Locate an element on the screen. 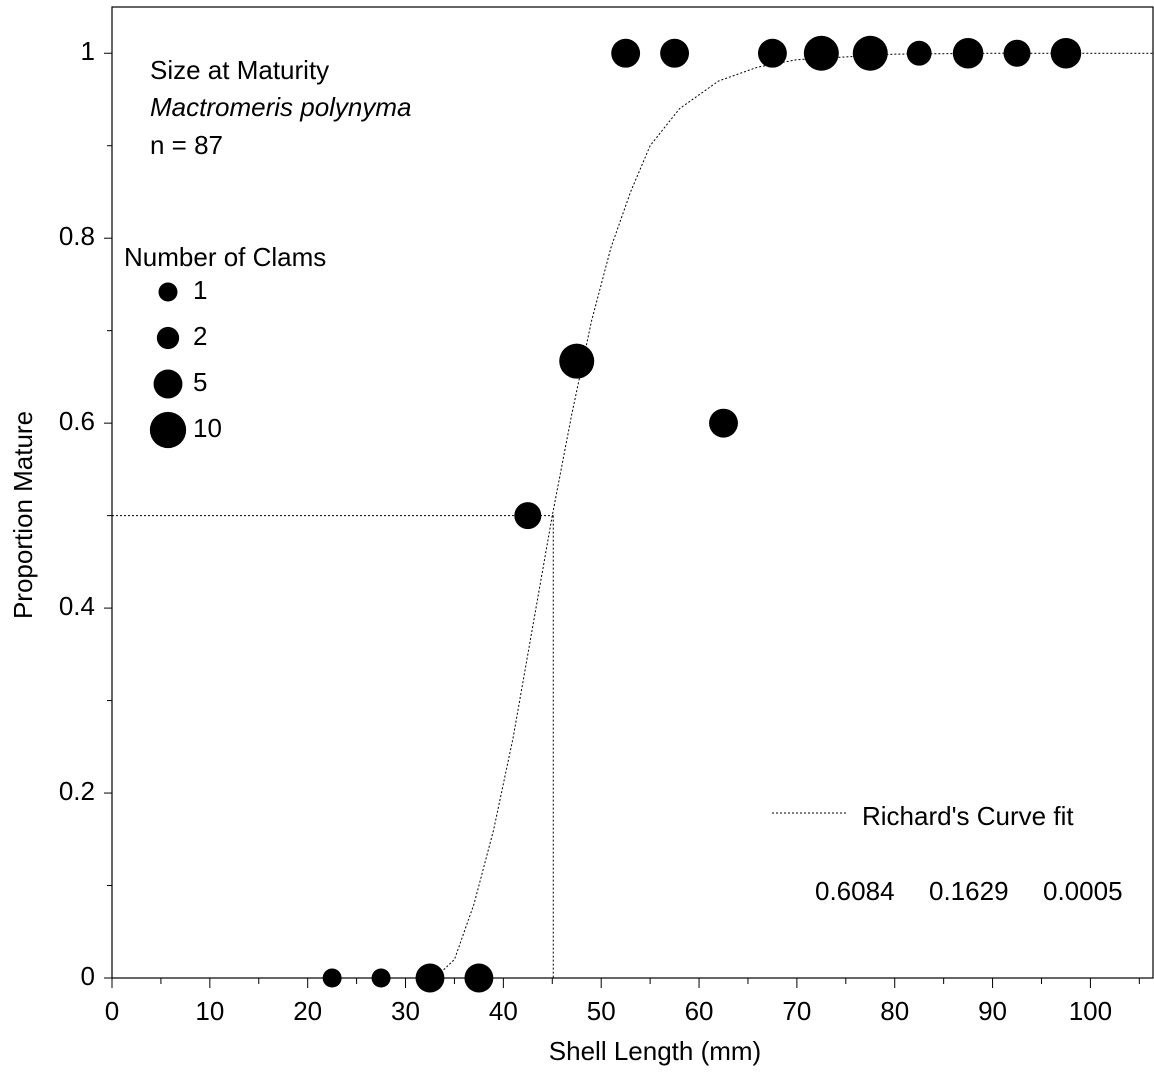  x-tick-label: 60 is located at coordinates (699, 1011).